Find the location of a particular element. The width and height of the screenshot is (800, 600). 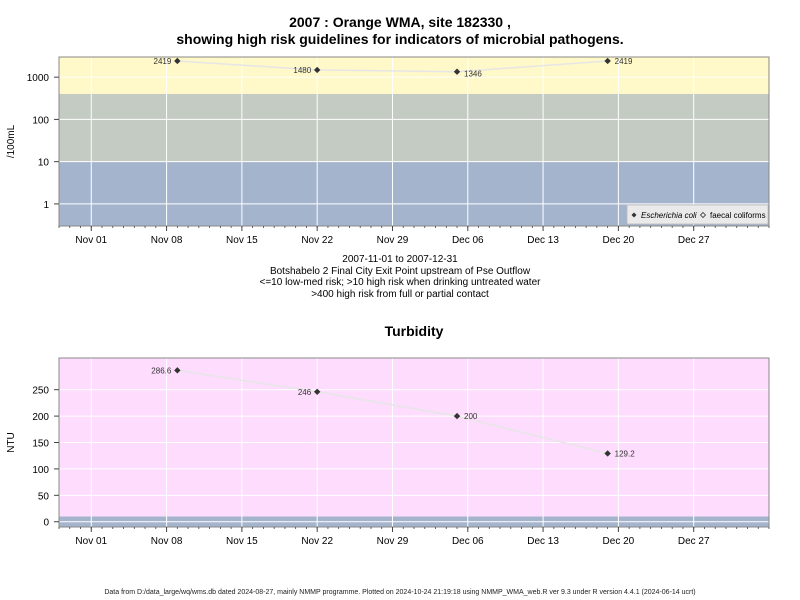

y-tick-label: 1 is located at coordinates (46, 205).